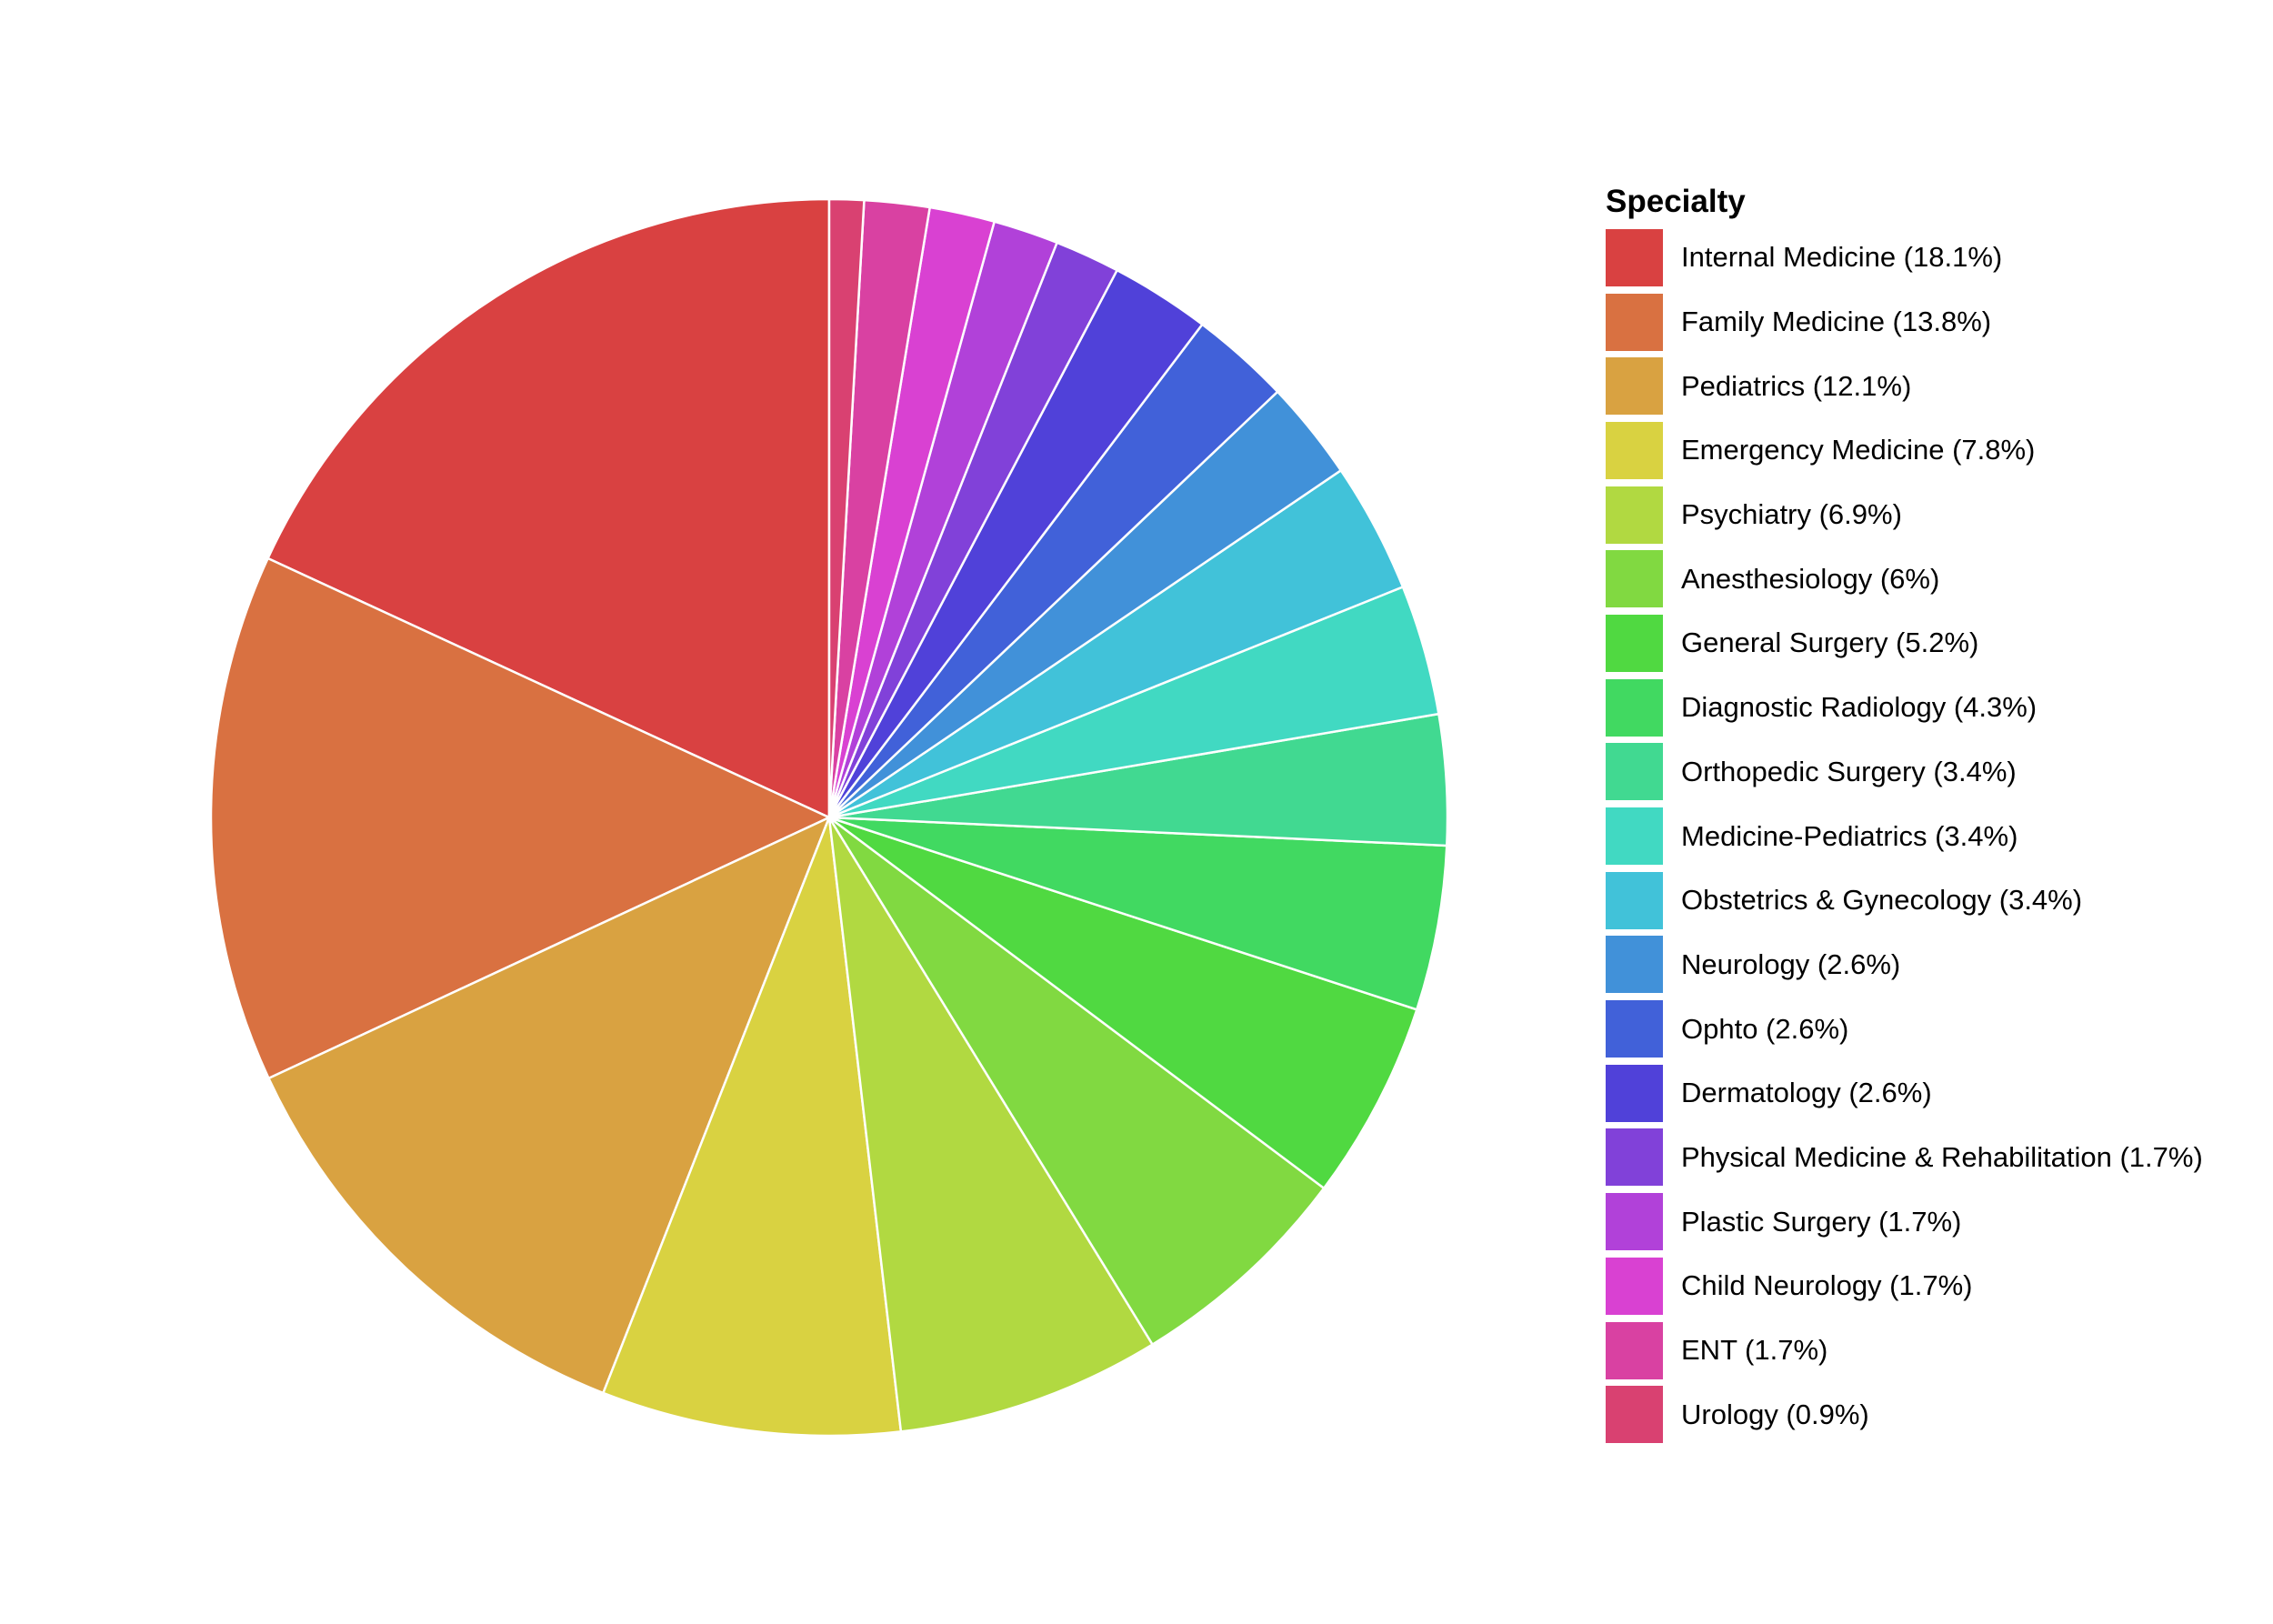 This screenshot has height=1624, width=2273. I want to click on legend-item-medicine-pediatrics: Medicine-Pediatrics (3.4%), so click(1904, 836).